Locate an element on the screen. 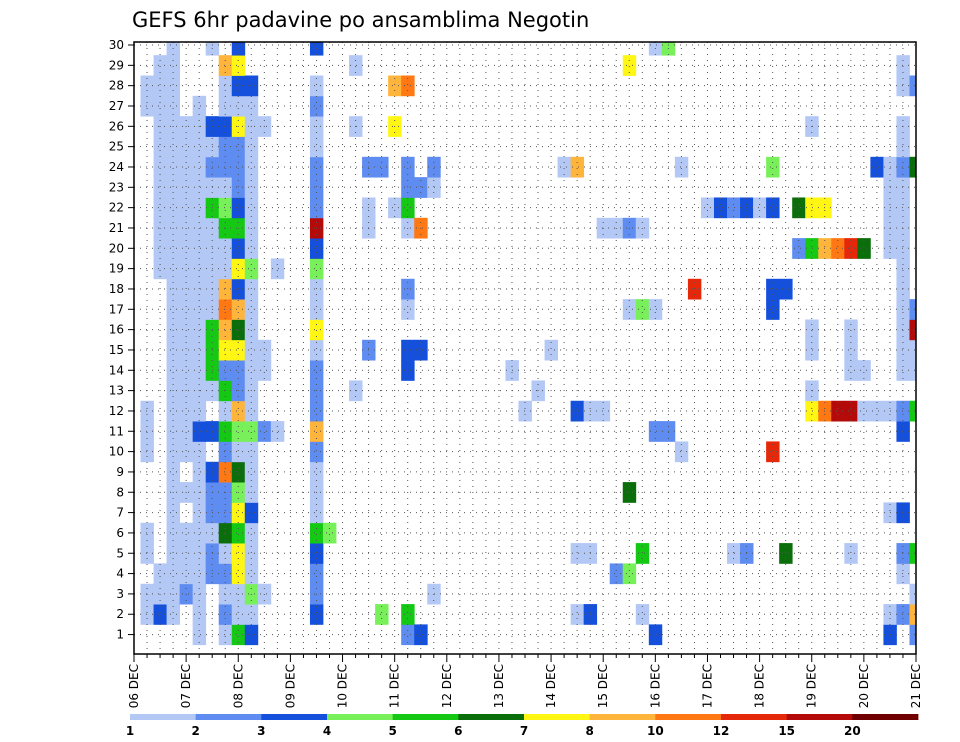 The image size is (960, 742). colorbar-label: 8 is located at coordinates (589, 731).